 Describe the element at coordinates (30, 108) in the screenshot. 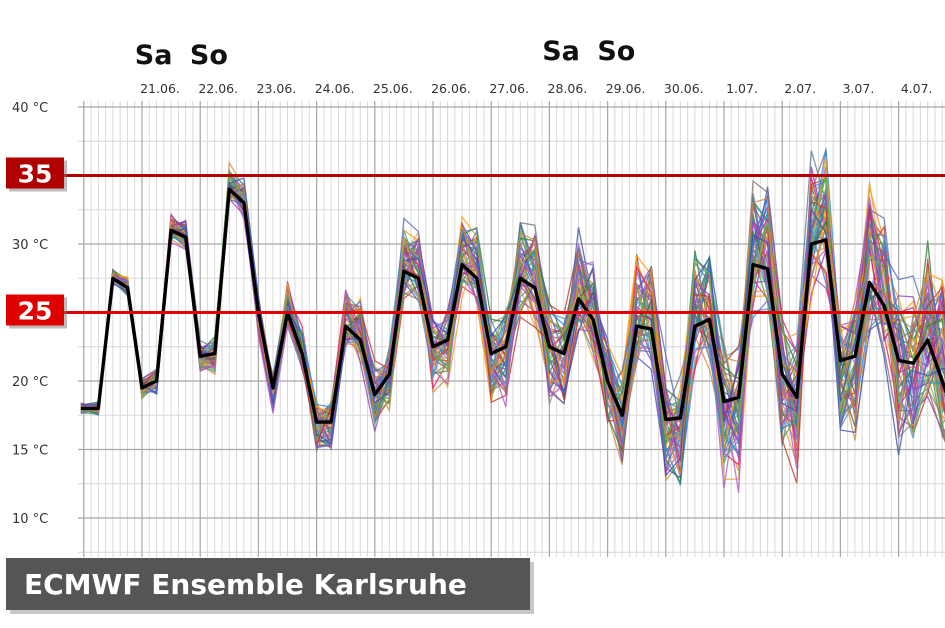

I see `y-tick-label: 40 °C` at that location.